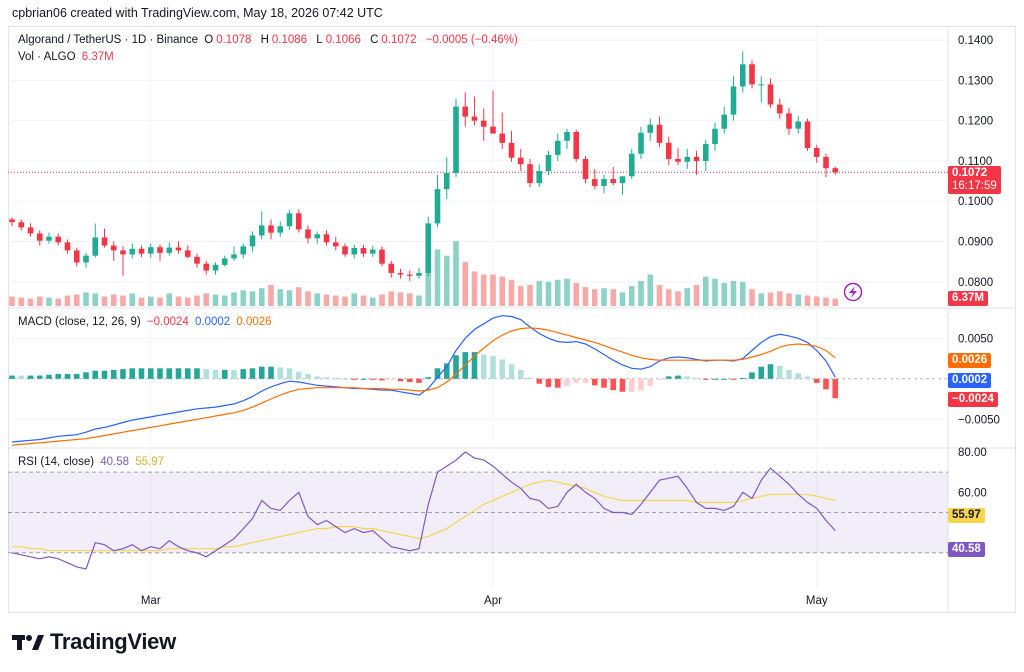 Image resolution: width=1024 pixels, height=672 pixels. What do you see at coordinates (972, 453) in the screenshot?
I see `rsi-tick-label: 80.00` at bounding box center [972, 453].